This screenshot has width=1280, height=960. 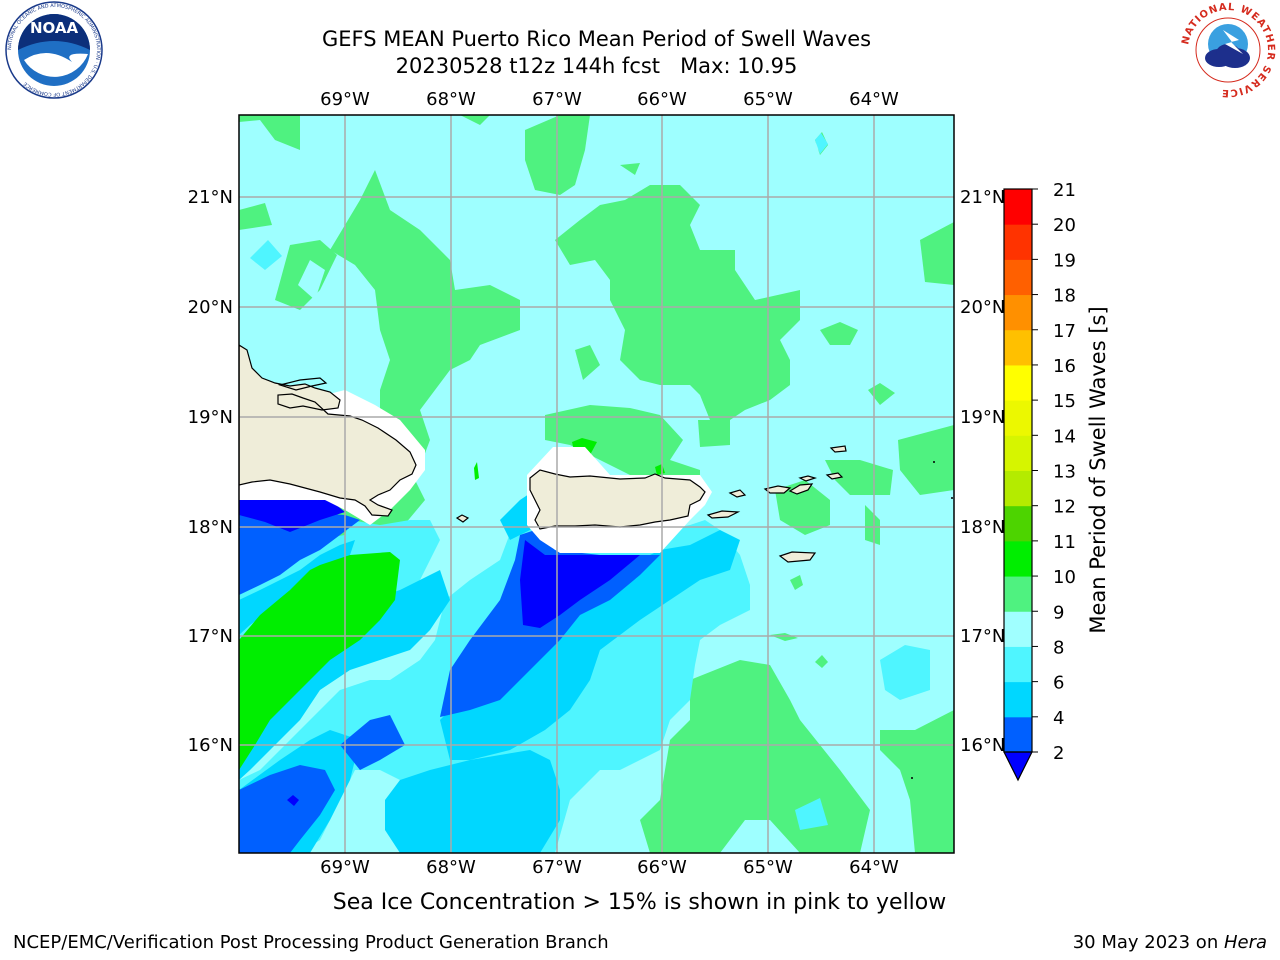 I want to click on lat-label-left: 20°N, so click(x=210, y=307).